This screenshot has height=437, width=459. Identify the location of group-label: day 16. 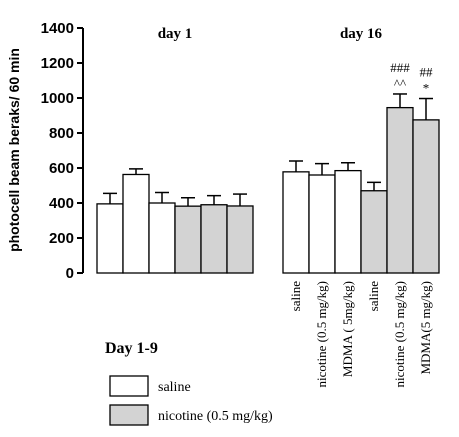
(361, 34).